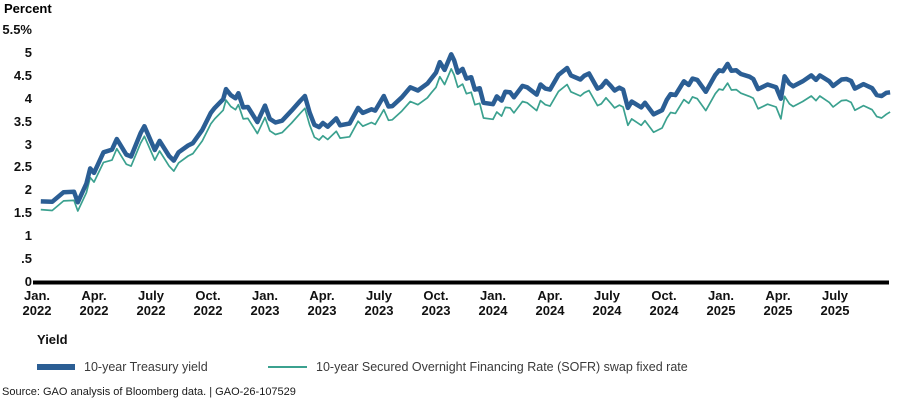 This screenshot has height=405, width=900. What do you see at coordinates (26, 259) in the screenshot?
I see `y-axis-tick-label: .5` at bounding box center [26, 259].